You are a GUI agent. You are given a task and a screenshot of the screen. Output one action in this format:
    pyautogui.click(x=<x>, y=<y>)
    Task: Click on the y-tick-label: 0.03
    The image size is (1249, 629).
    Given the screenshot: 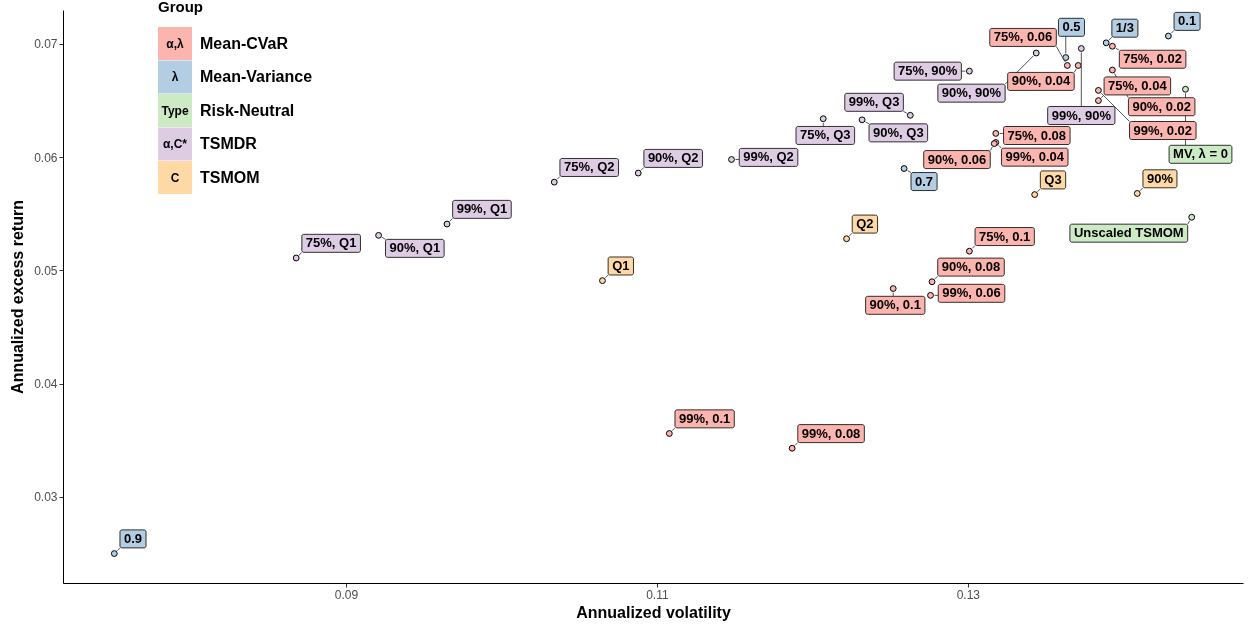 What is the action you would take?
    pyautogui.click(x=46, y=497)
    